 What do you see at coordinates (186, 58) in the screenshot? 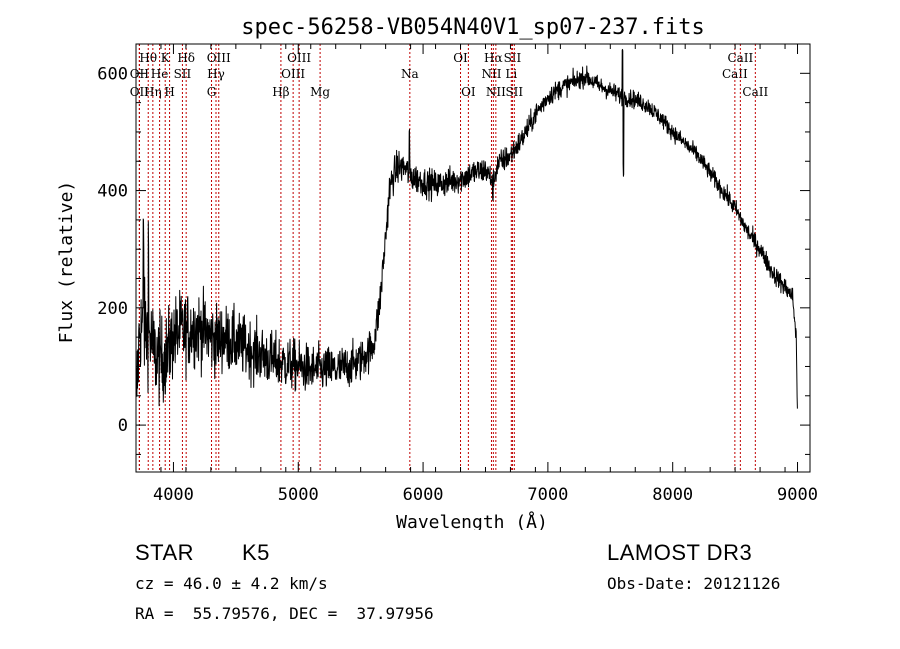
I see `line-marker-label: Hδ` at bounding box center [186, 58].